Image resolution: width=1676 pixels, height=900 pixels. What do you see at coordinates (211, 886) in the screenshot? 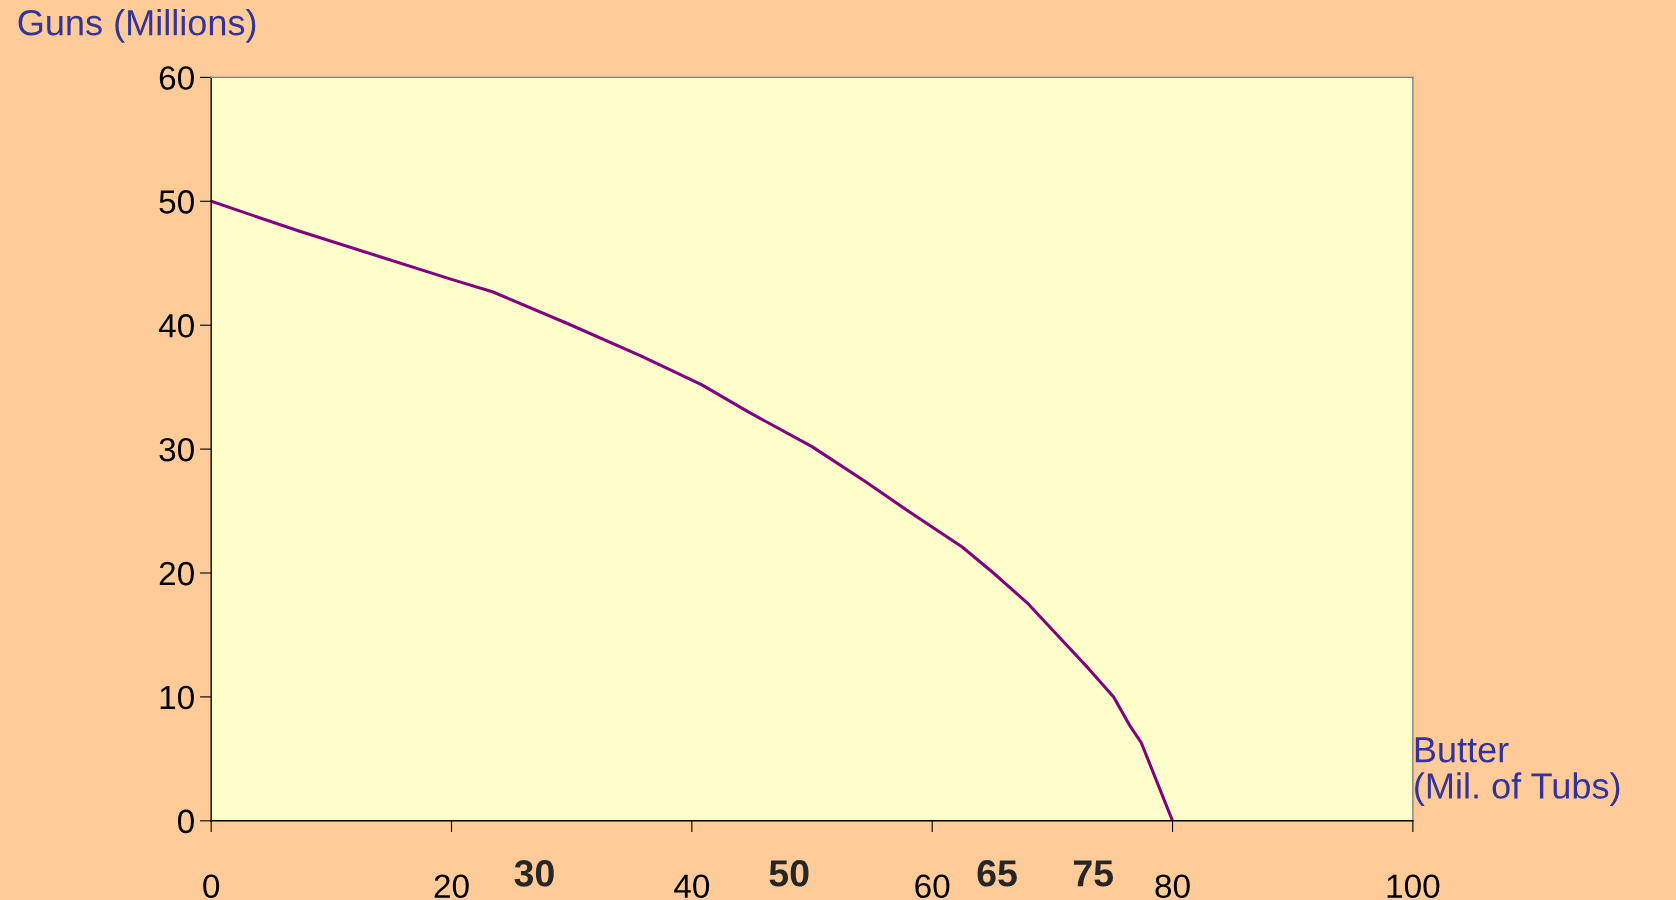
I see `x-tick-label: 0` at bounding box center [211, 886].